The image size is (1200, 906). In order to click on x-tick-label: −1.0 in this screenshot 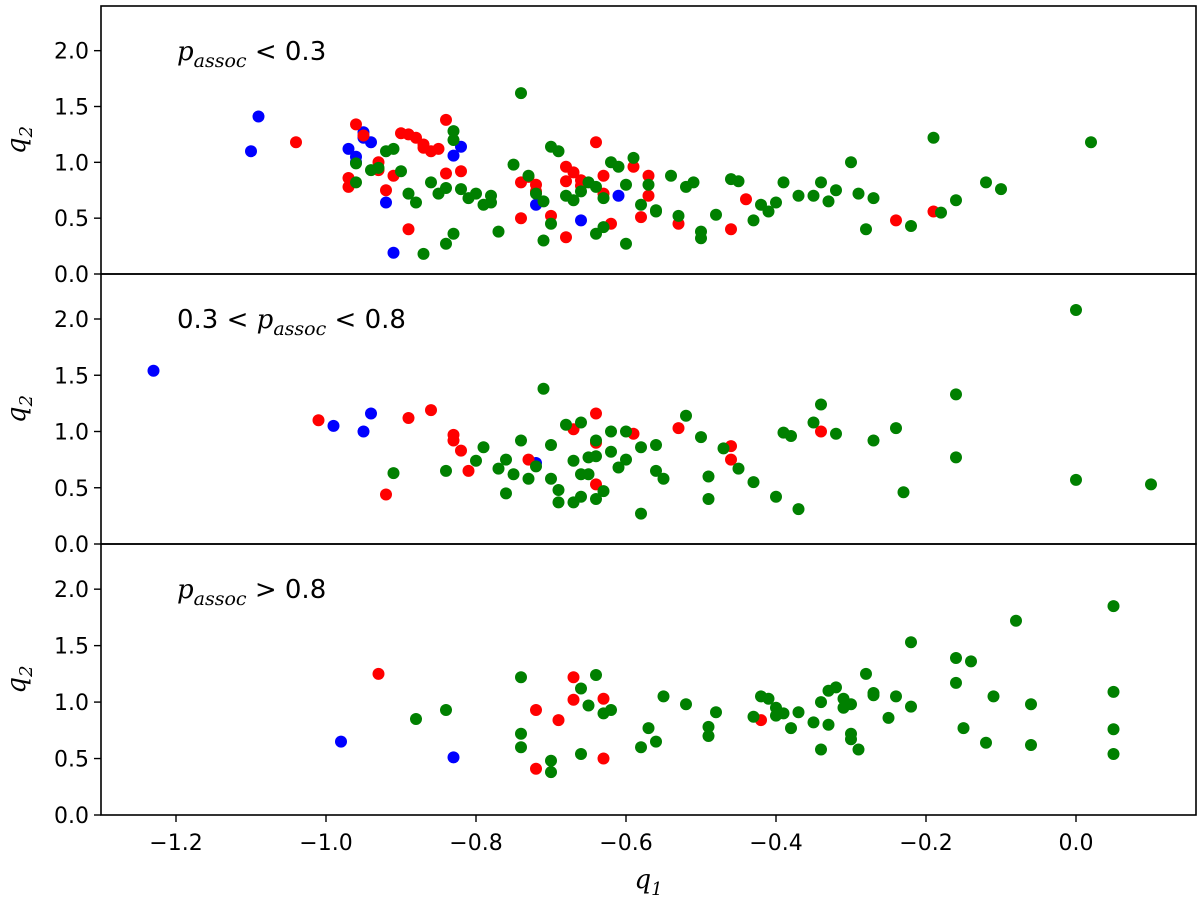, I will do `click(325, 843)`.